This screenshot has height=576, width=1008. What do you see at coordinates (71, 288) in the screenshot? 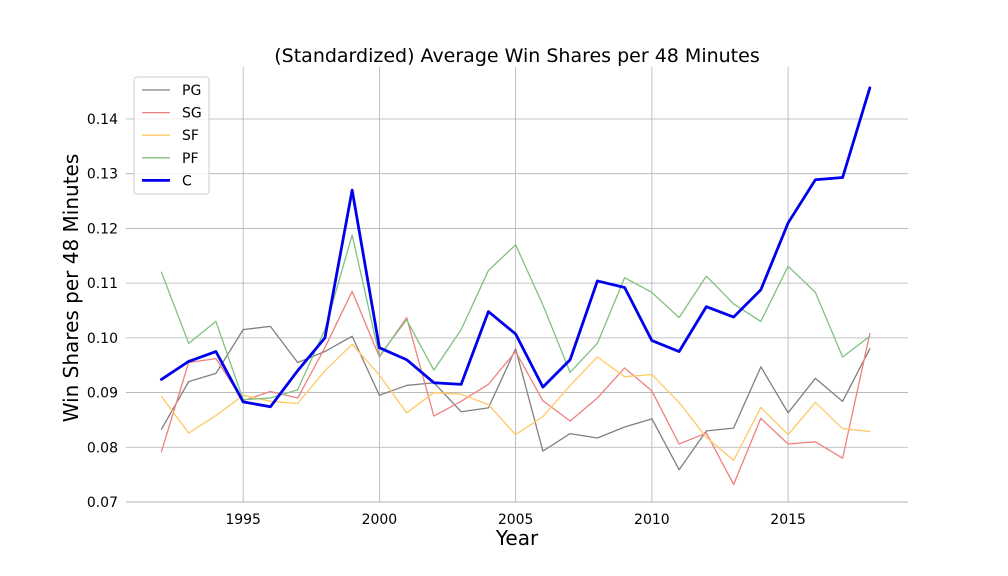
I see `y-axis-label: Win Shares per 48 Minutes` at bounding box center [71, 288].